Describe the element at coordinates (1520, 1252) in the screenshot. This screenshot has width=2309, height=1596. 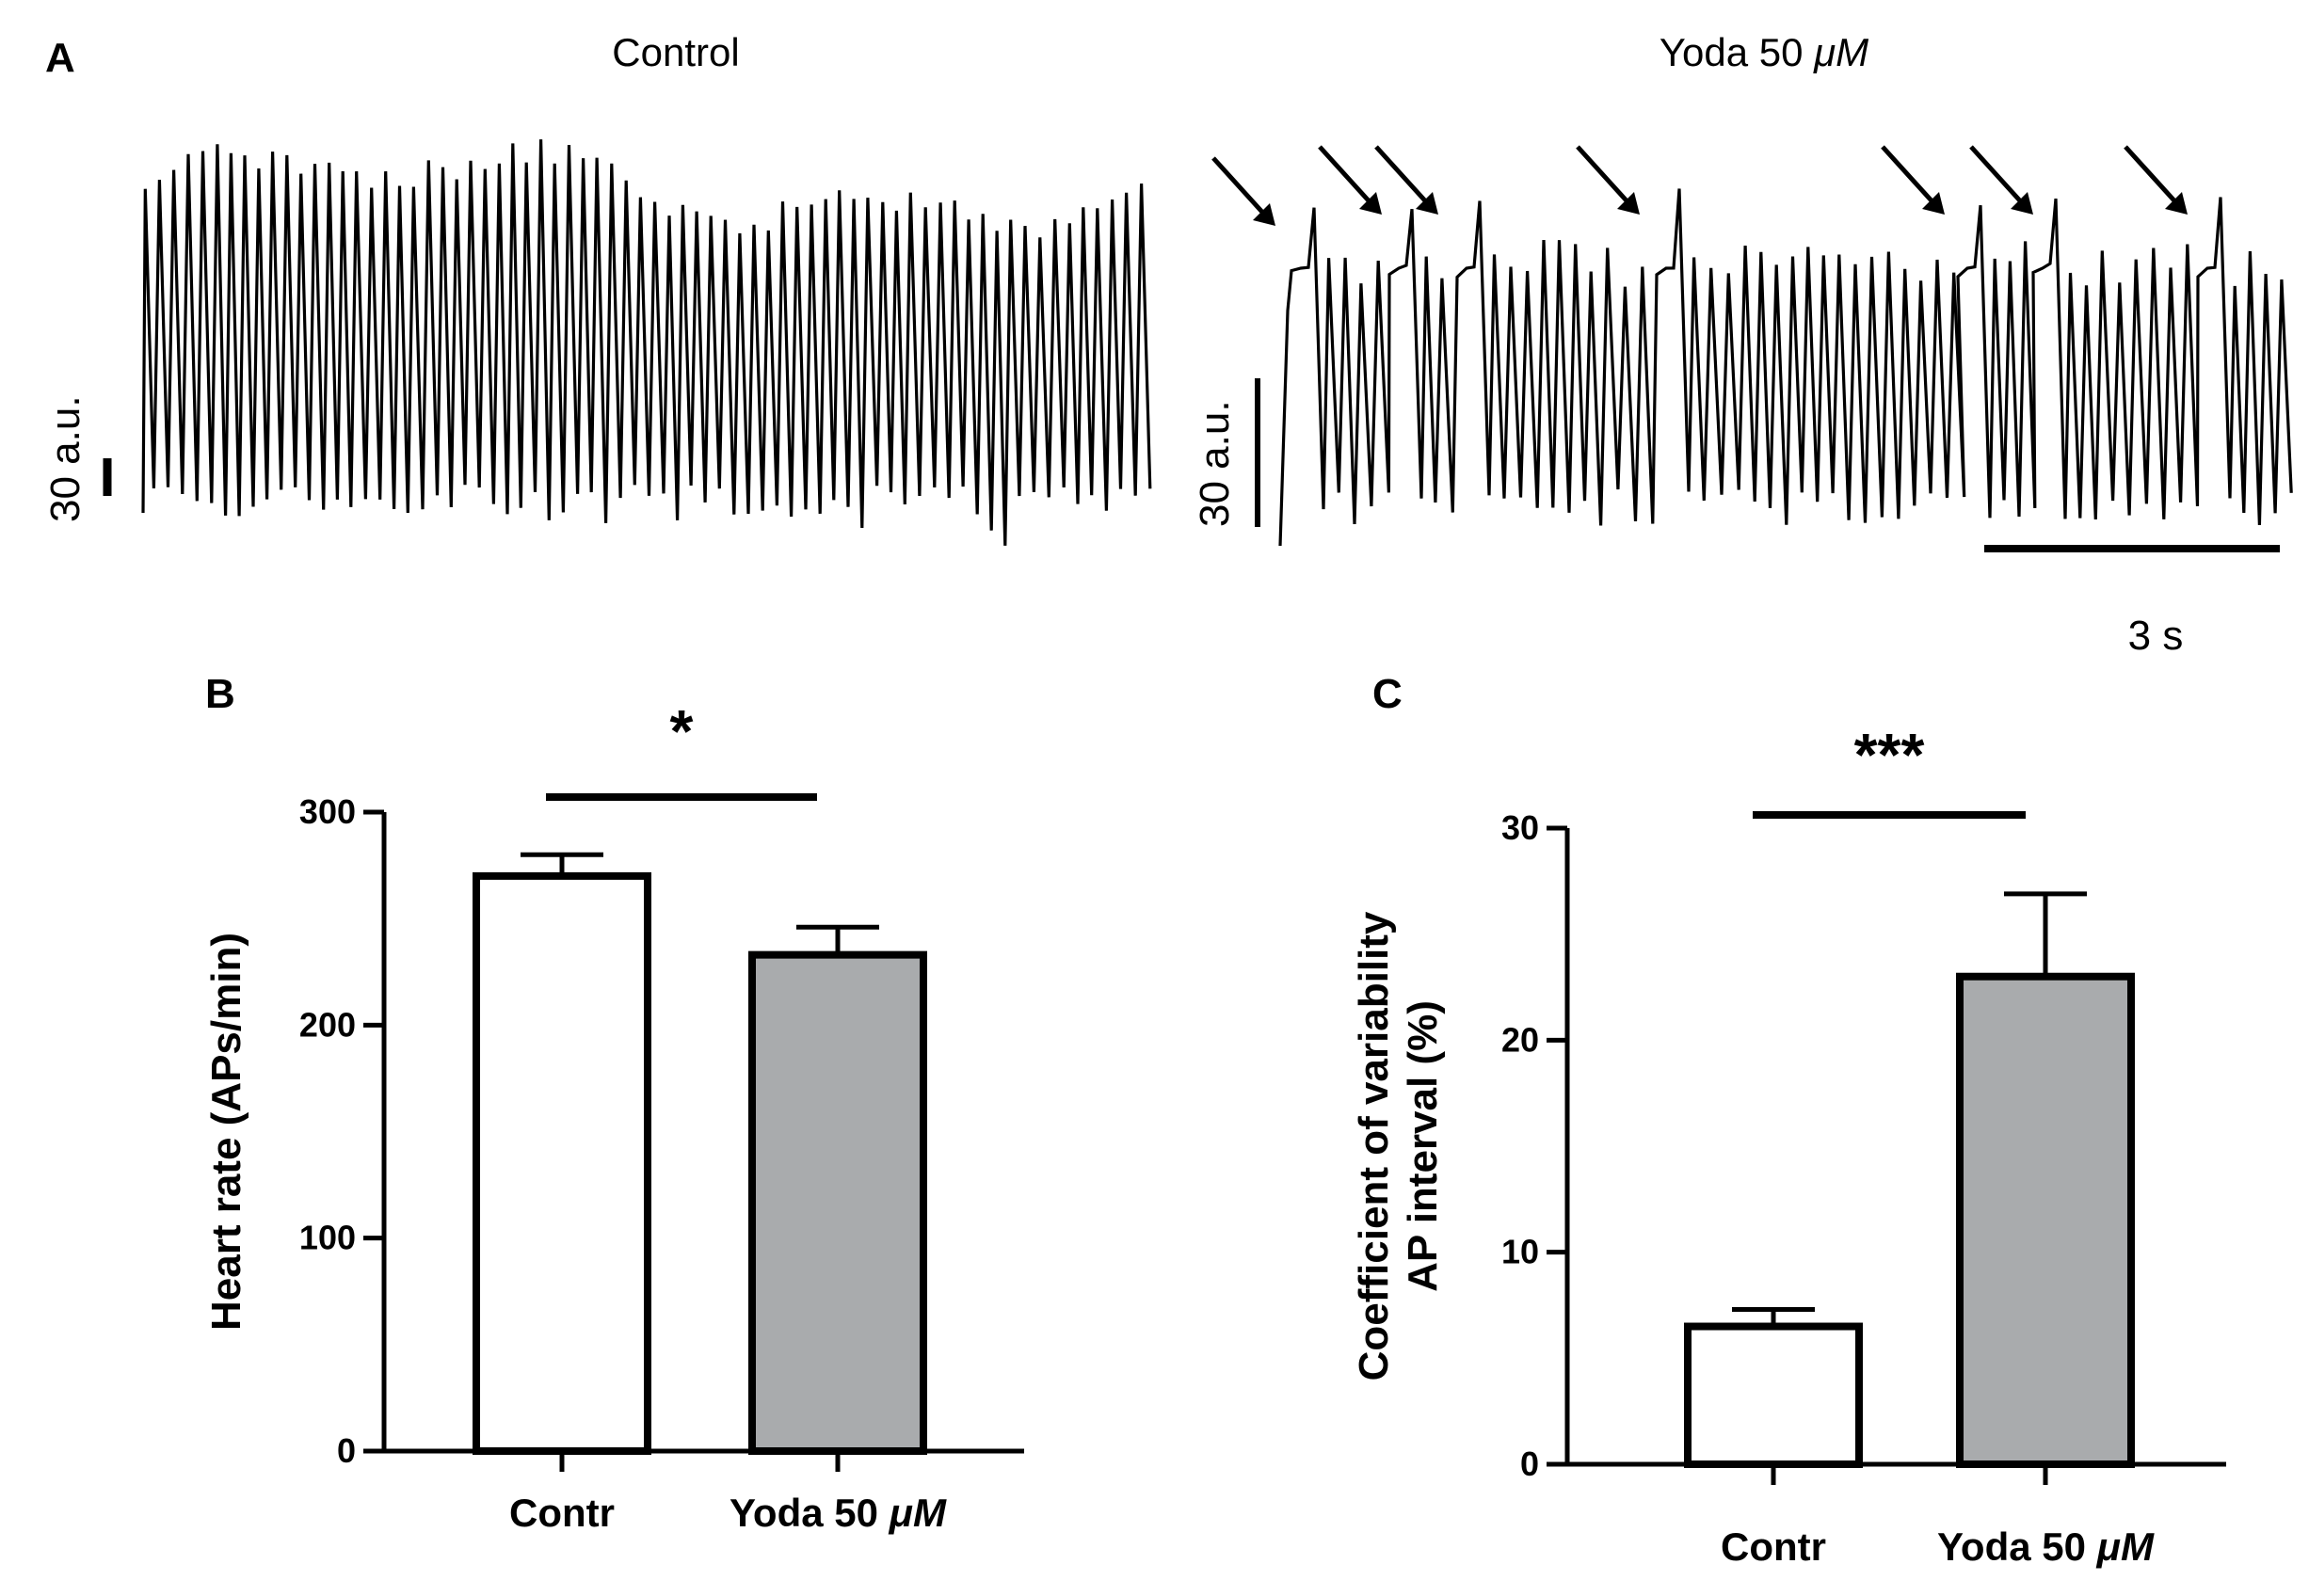
I see `y-tick-label: 10` at that location.